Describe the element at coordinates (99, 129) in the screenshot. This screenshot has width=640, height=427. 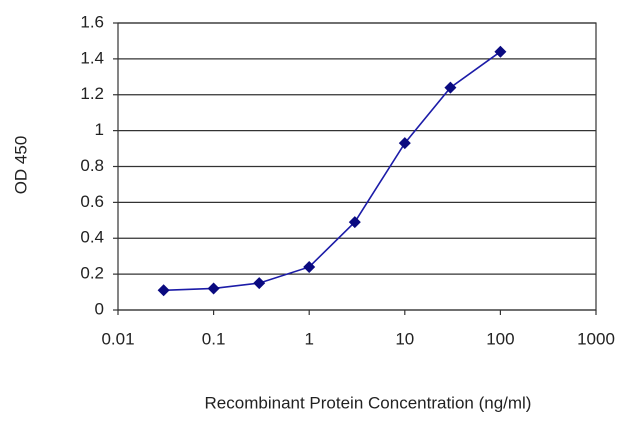
I see `y-tick-label: 1` at that location.